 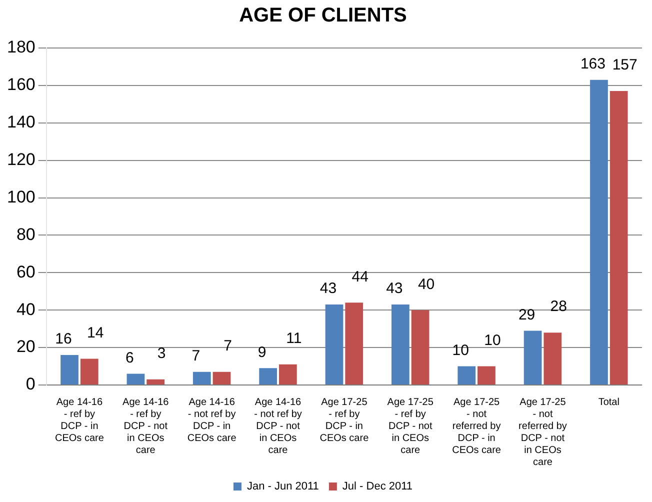 What do you see at coordinates (95, 333) in the screenshot?
I see `data-label: 14` at bounding box center [95, 333].